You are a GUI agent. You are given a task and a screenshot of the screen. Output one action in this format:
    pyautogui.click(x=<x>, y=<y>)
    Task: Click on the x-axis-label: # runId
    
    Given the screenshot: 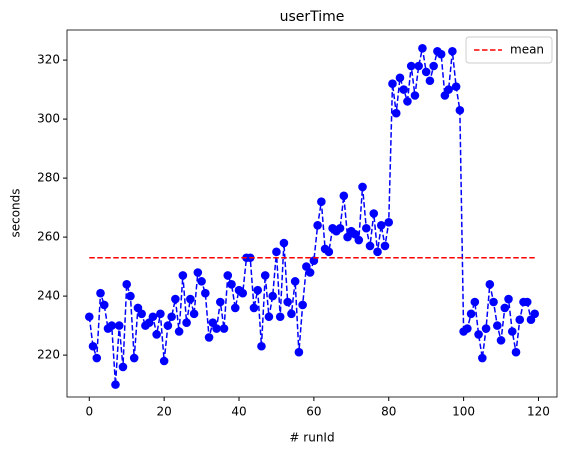 What is the action you would take?
    pyautogui.click(x=311, y=438)
    